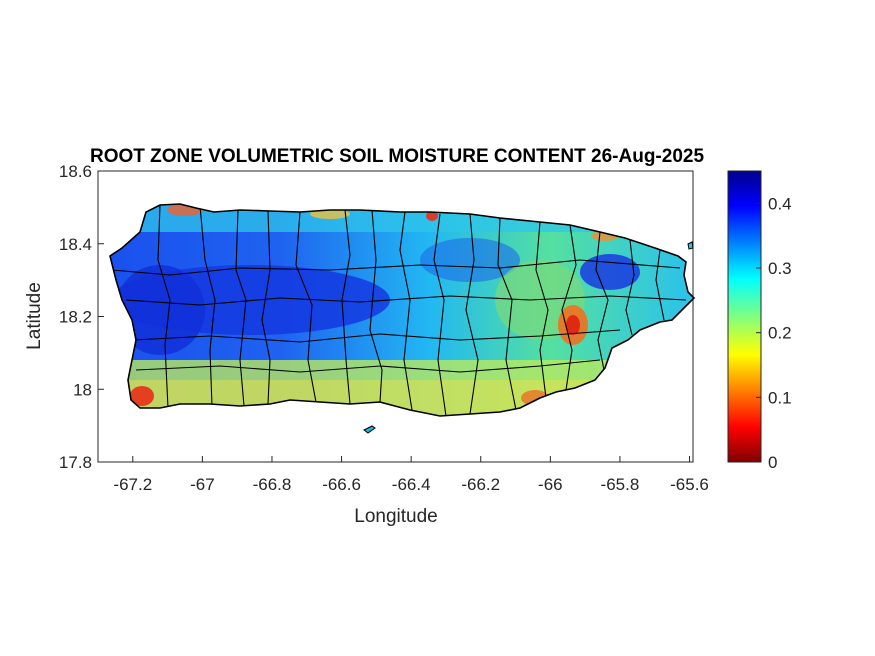  I want to click on y-tick-label: 18, so click(82, 389).